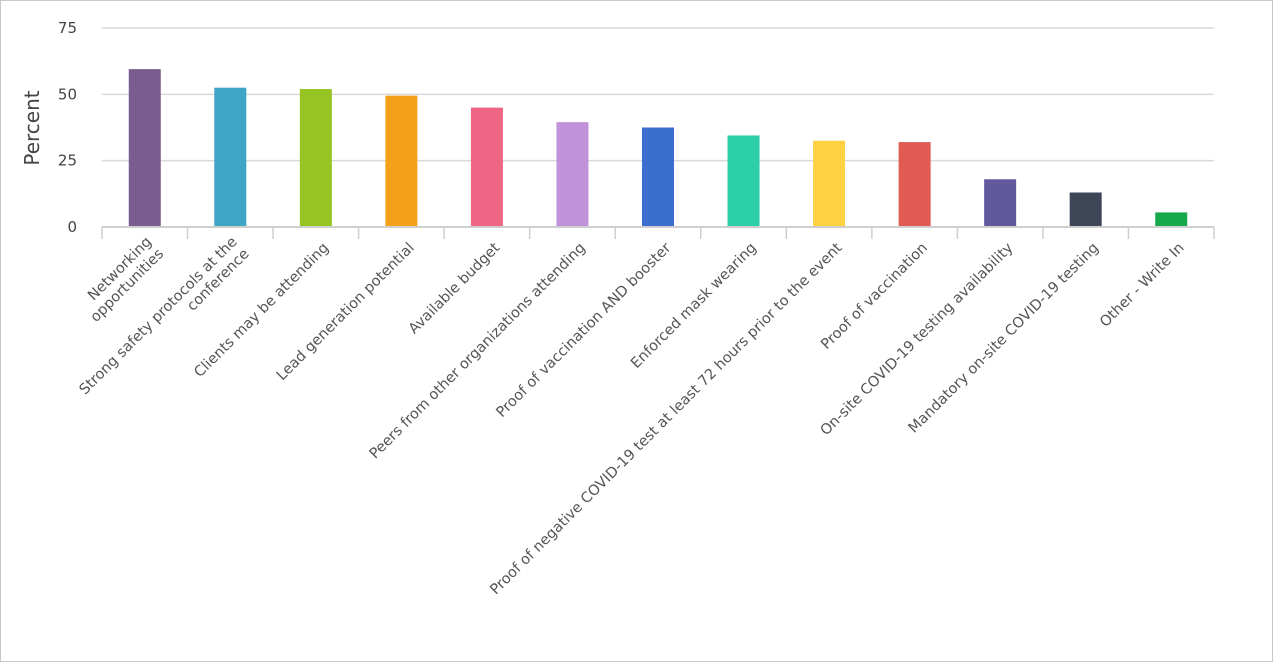  Describe the element at coordinates (1142, 285) in the screenshot. I see `x-tick-label: Other - Write In` at that location.